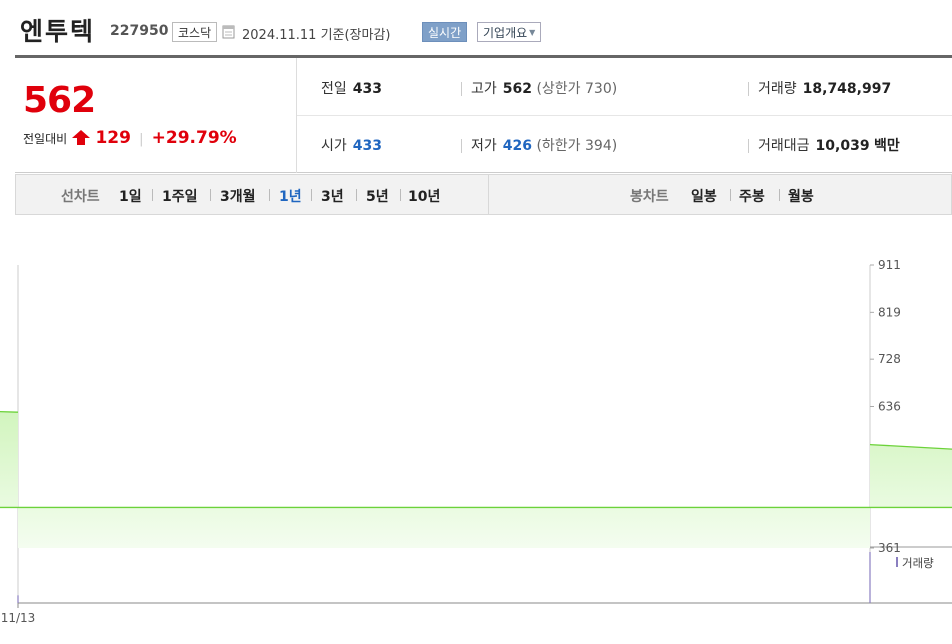 The height and width of the screenshot is (644, 952). What do you see at coordinates (130, 197) in the screenshot?
I see `period-1d: 1일` at bounding box center [130, 197].